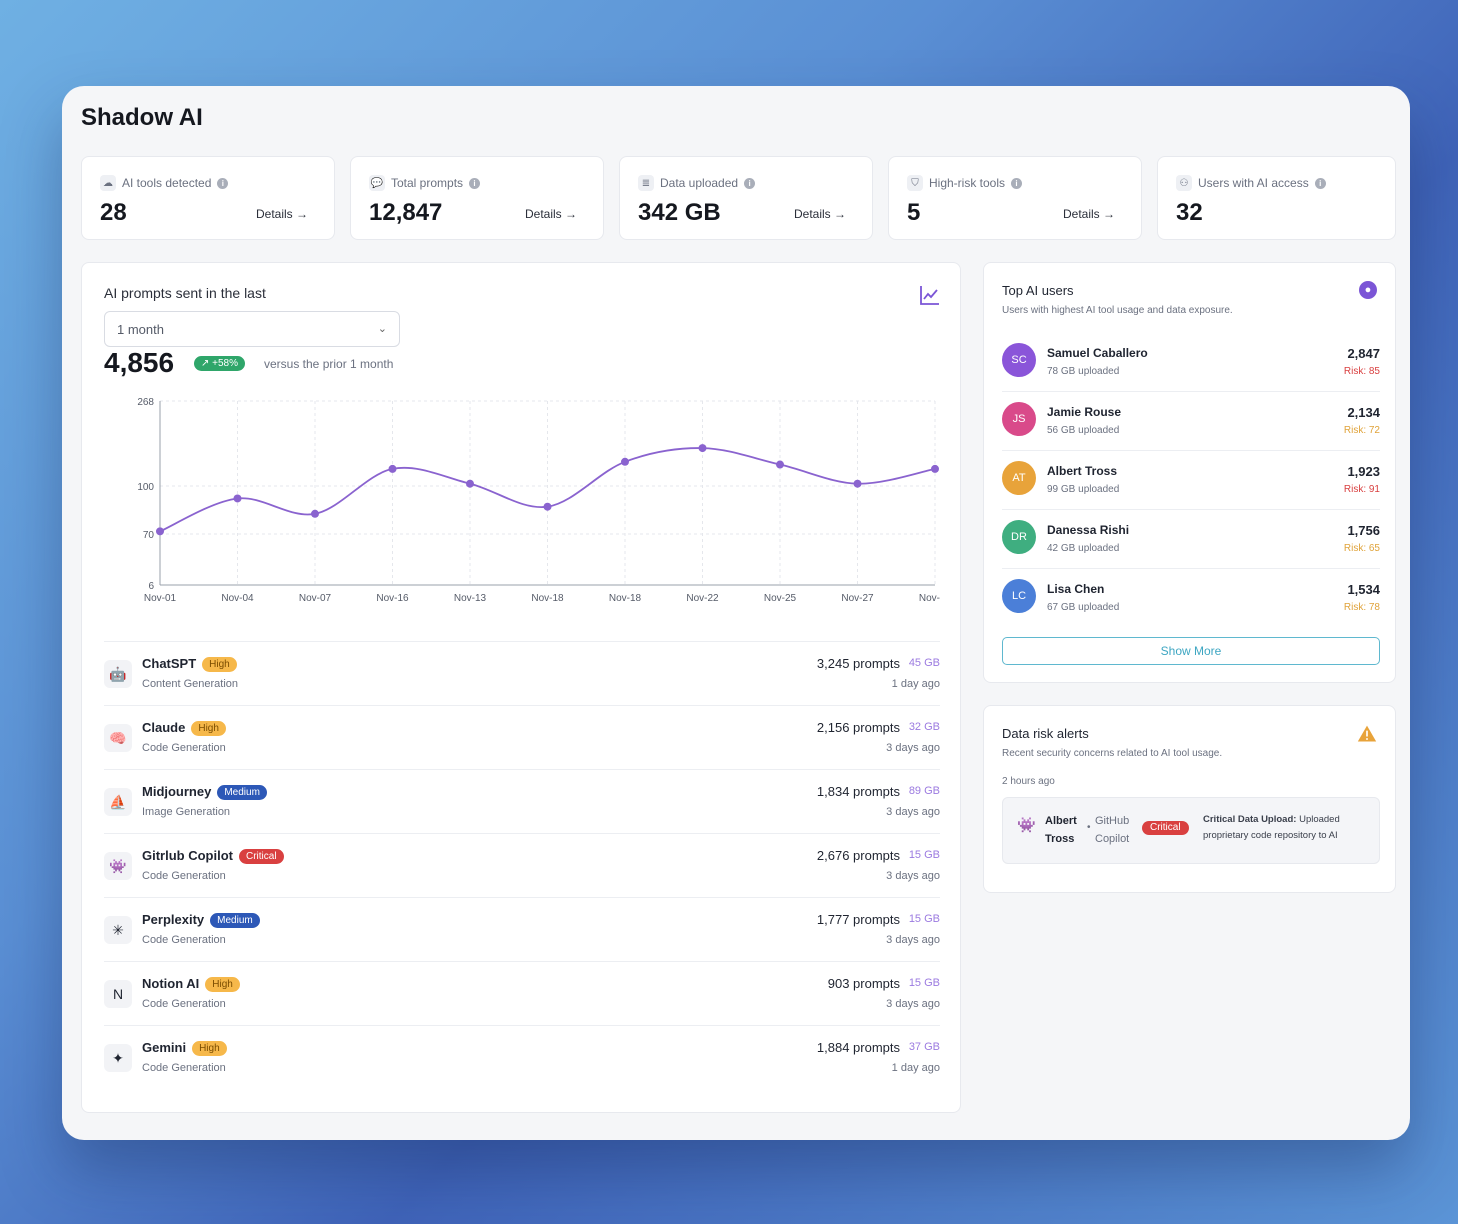 Image resolution: width=1458 pixels, height=1224 pixels. Describe the element at coordinates (858, 1047) in the screenshot. I see `tool-prompts: 1,884 prompts` at that location.